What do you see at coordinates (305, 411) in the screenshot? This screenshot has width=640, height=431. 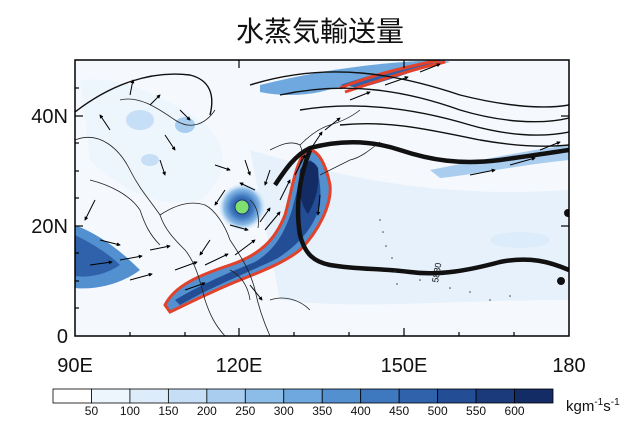 I see `colorbar-tick-labels: 50 100 150 200 250 300 350 400 450 500 550 600` at bounding box center [305, 411].